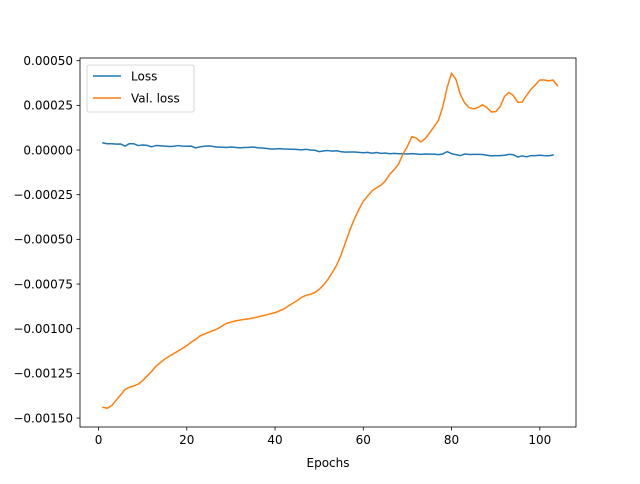  I want to click on y-tick-label: −0.00025, so click(43, 195).